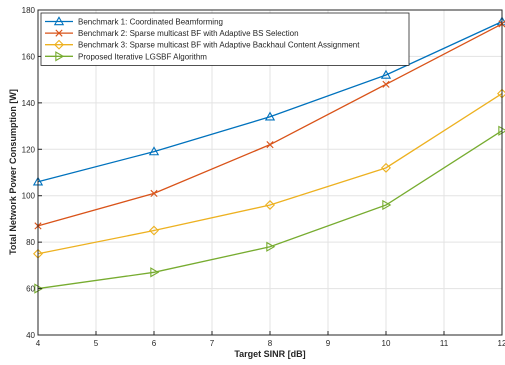 The height and width of the screenshot is (365, 505). I want to click on y-tick-label: 140, so click(29, 103).